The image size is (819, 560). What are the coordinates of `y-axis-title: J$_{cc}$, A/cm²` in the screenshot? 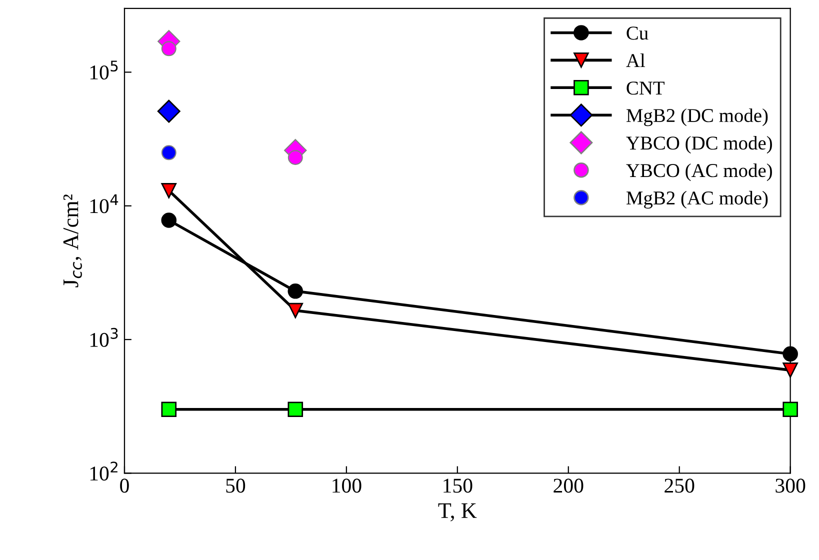 It's located at (72, 241).